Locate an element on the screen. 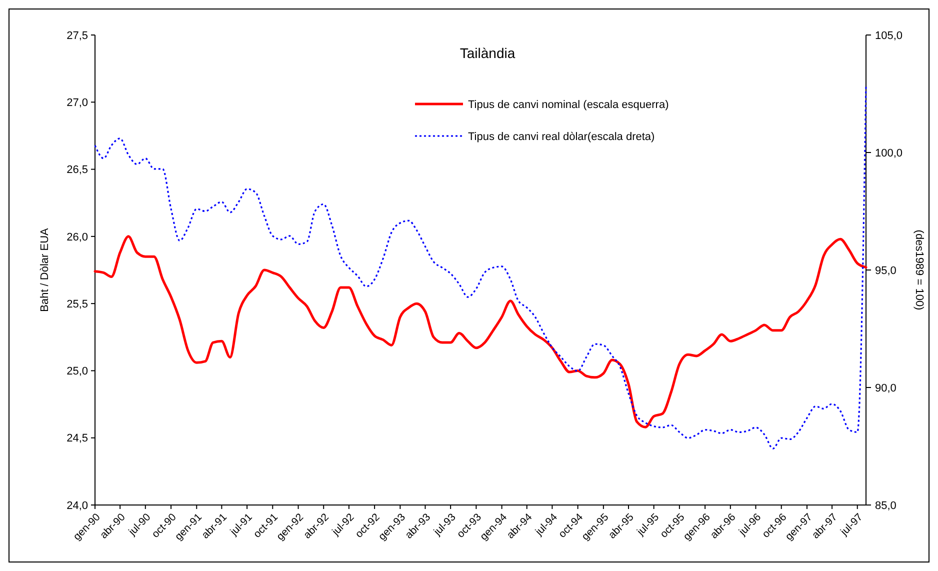 The width and height of the screenshot is (938, 571). y-tick-label: 26,0 is located at coordinates (77, 237).